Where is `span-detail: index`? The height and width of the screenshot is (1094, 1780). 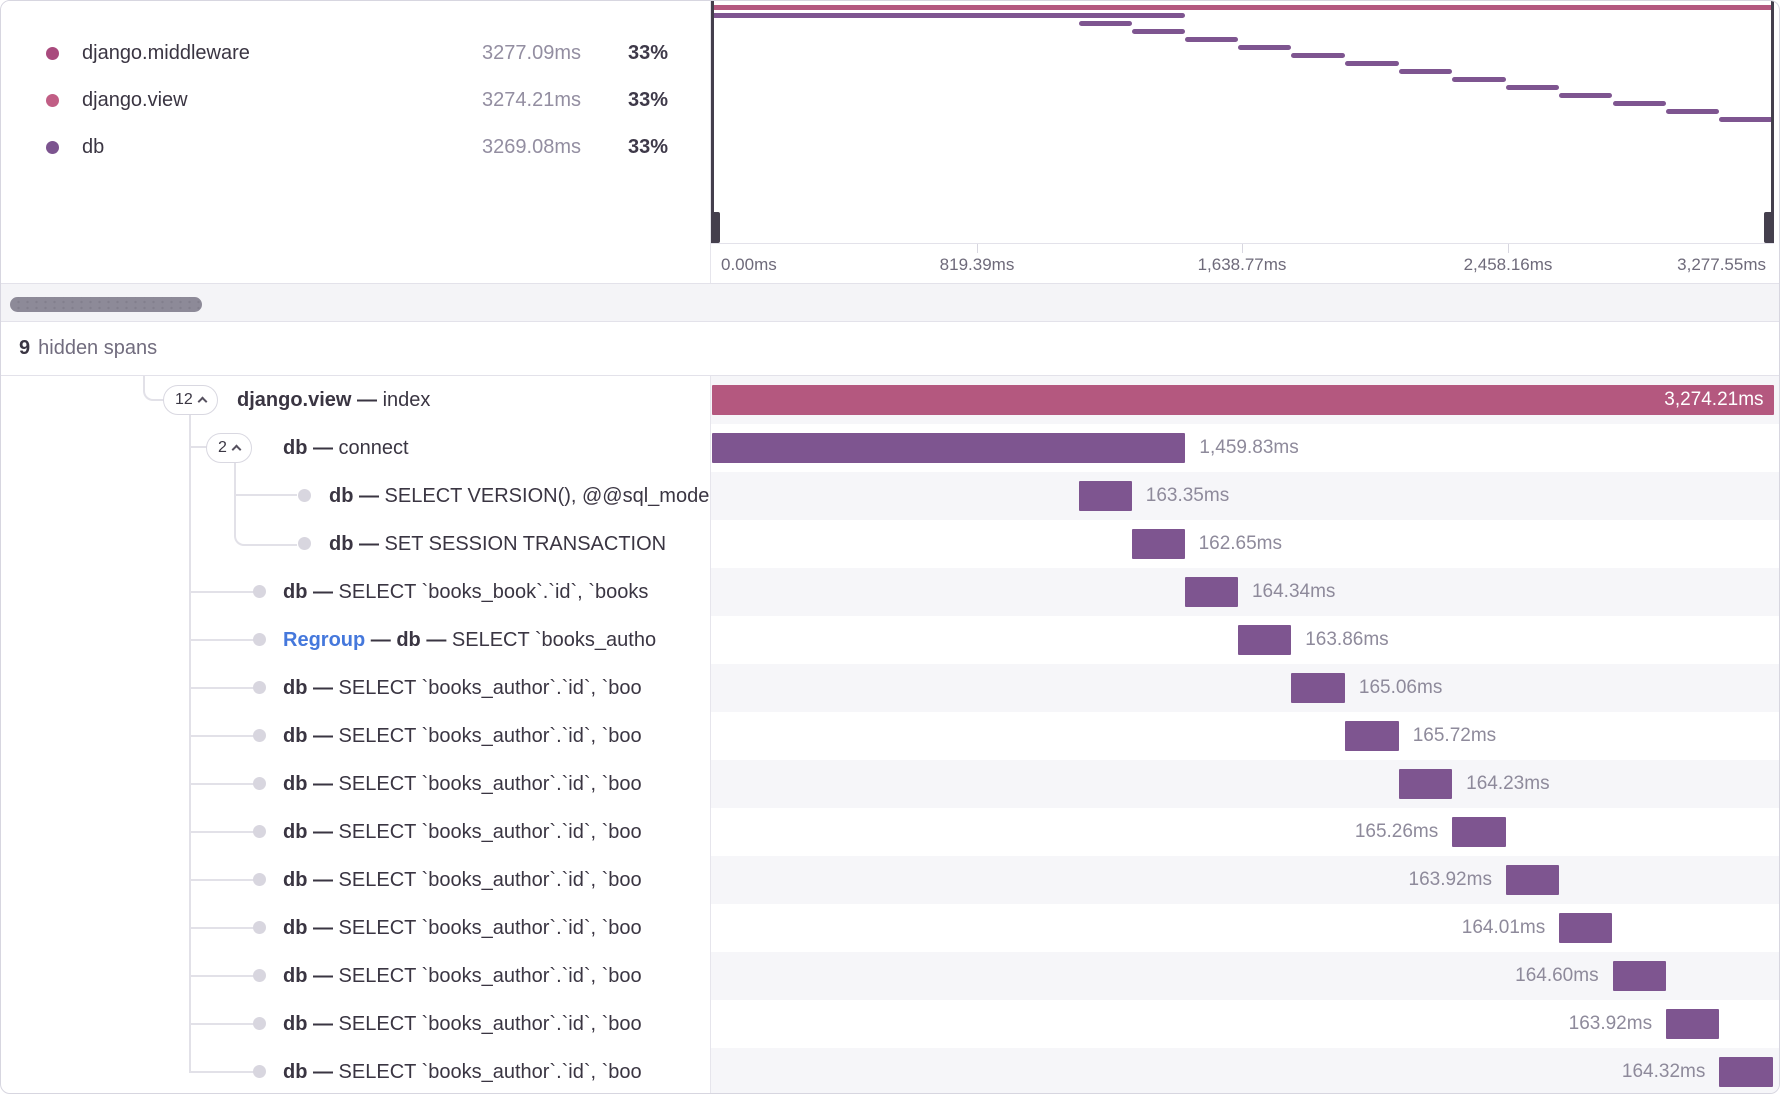
span-detail: index is located at coordinates (406, 400).